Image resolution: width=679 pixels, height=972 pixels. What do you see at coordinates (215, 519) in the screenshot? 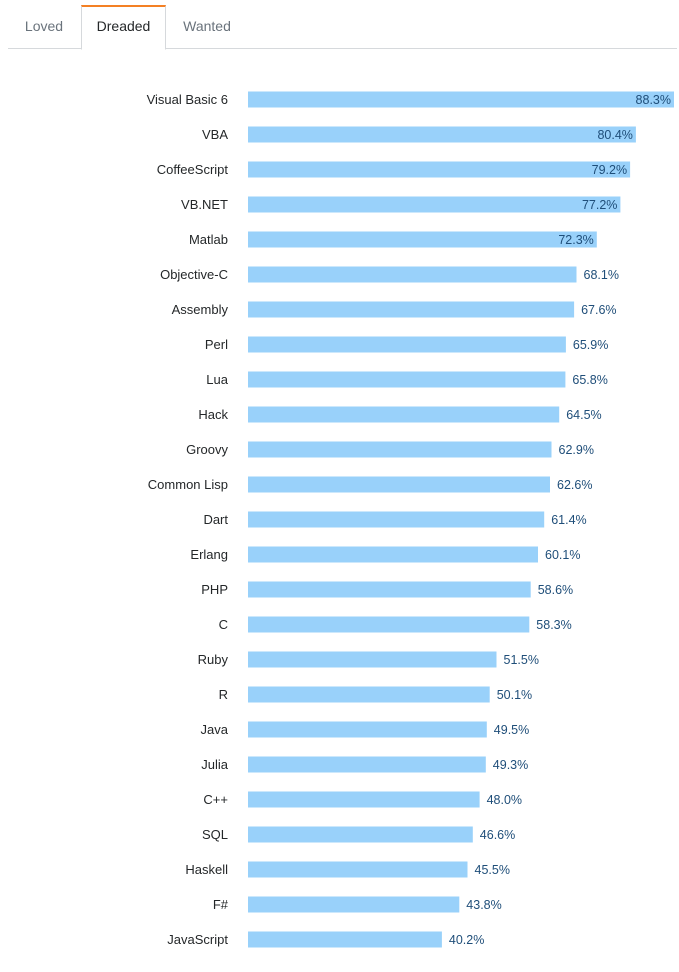
I see `category-label: Dart` at bounding box center [215, 519].